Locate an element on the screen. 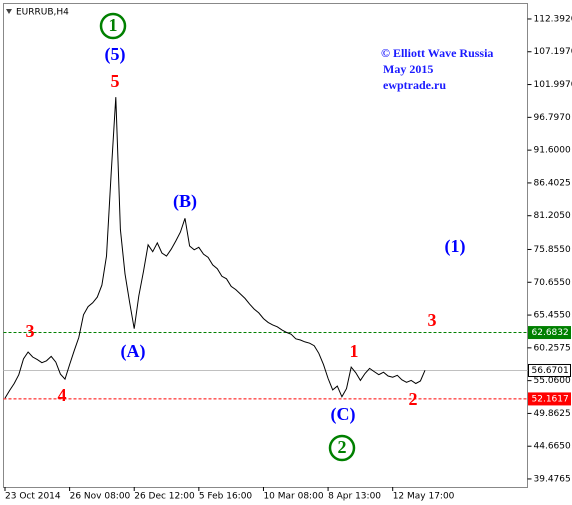  wave-label: (A) is located at coordinates (133, 351).